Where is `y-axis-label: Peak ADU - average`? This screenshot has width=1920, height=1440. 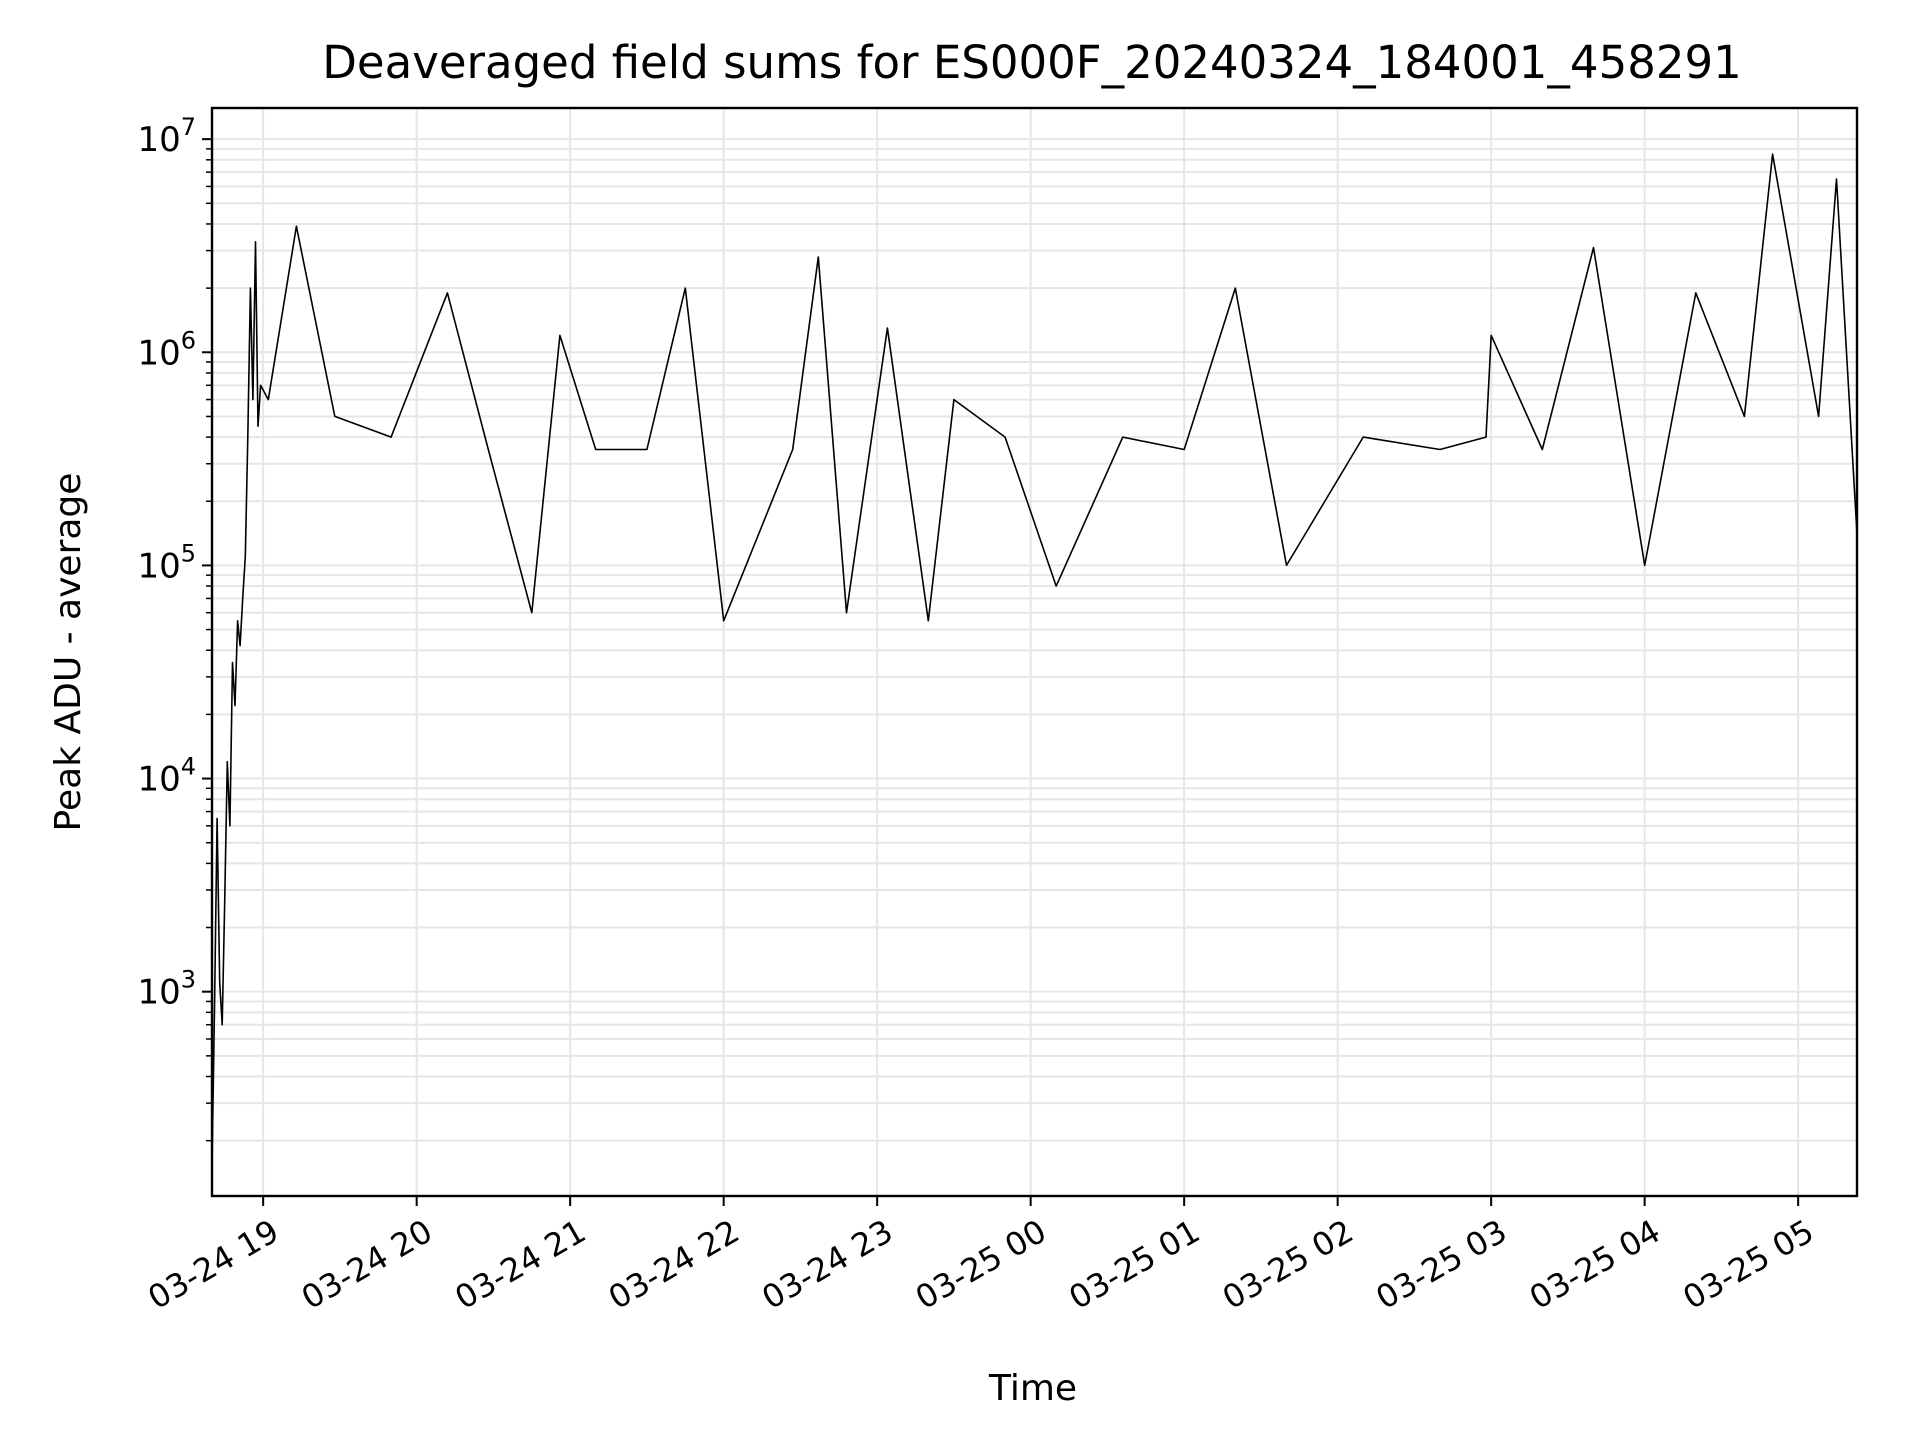
y-axis-label: Peak ADU - average is located at coordinates (68, 652).